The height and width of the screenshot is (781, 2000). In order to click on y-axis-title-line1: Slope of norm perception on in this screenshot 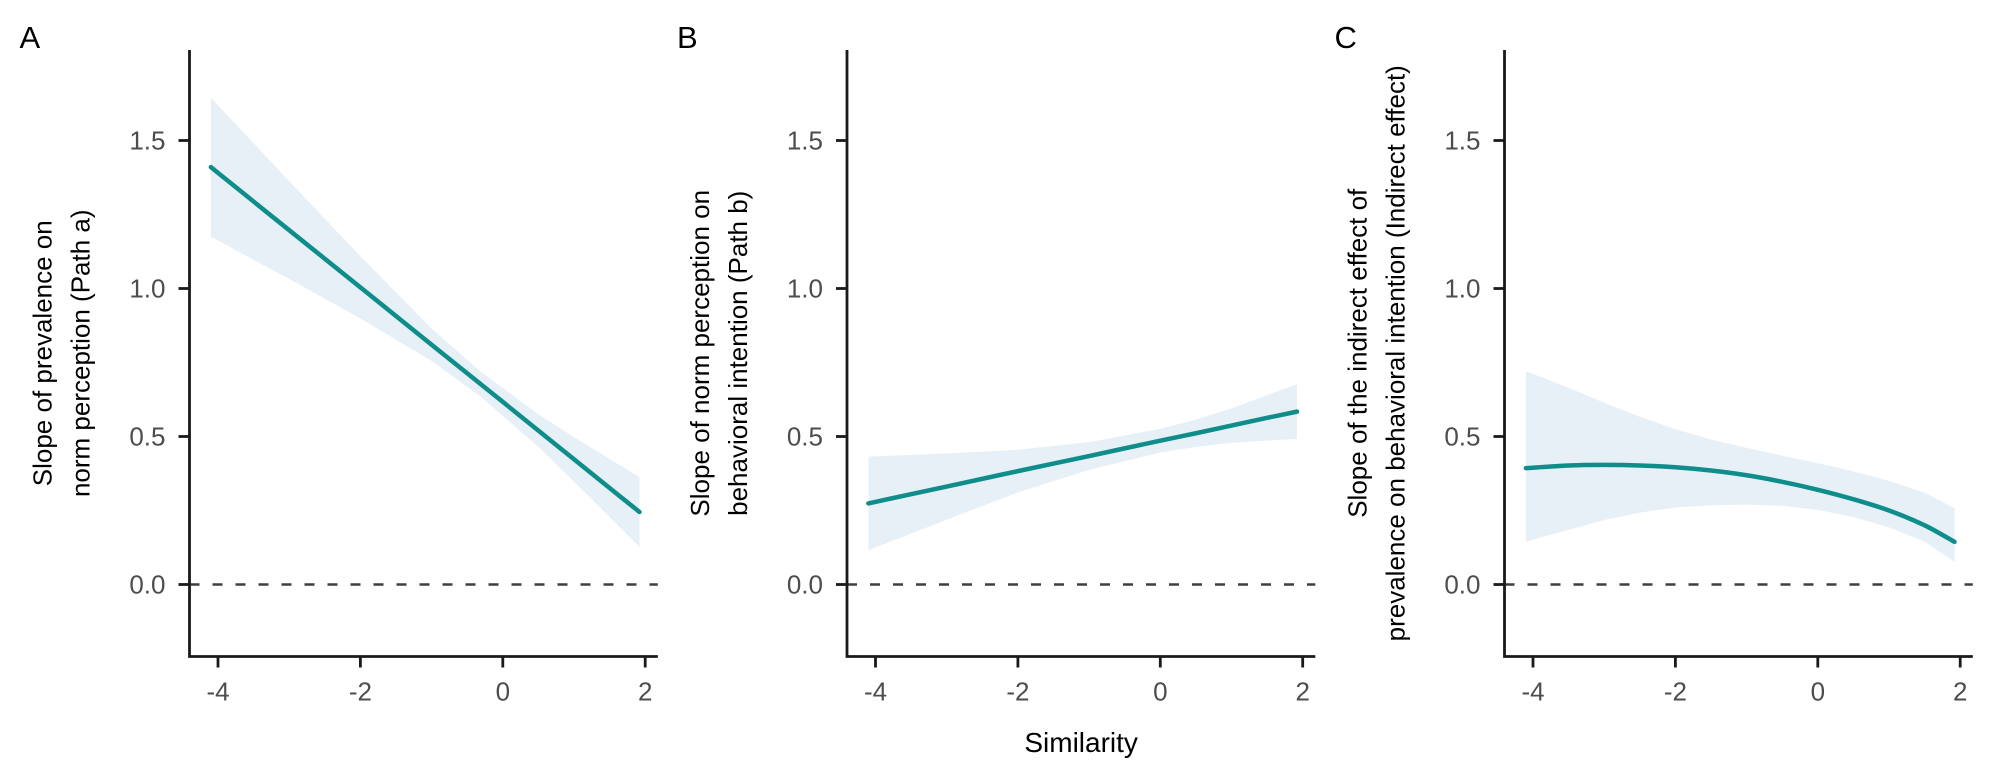, I will do `click(700, 353)`.